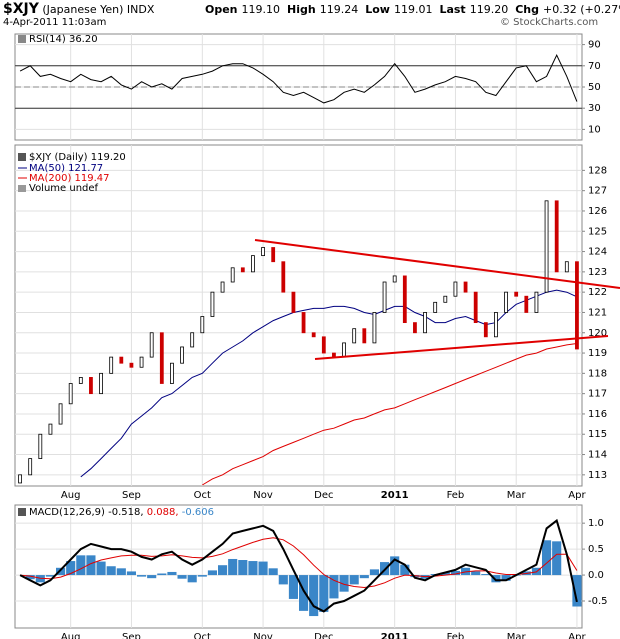 This screenshot has height=639, width=620. What do you see at coordinates (581, 9) in the screenshot?
I see `quote-value: +0.32 (+0.27%)` at bounding box center [581, 9].